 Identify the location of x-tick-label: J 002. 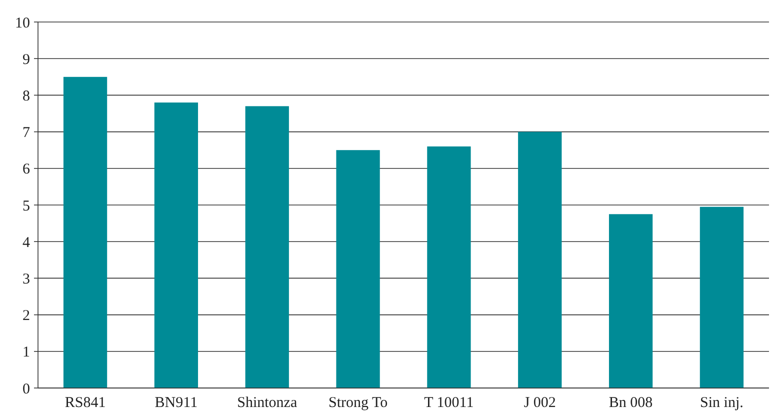
(540, 403).